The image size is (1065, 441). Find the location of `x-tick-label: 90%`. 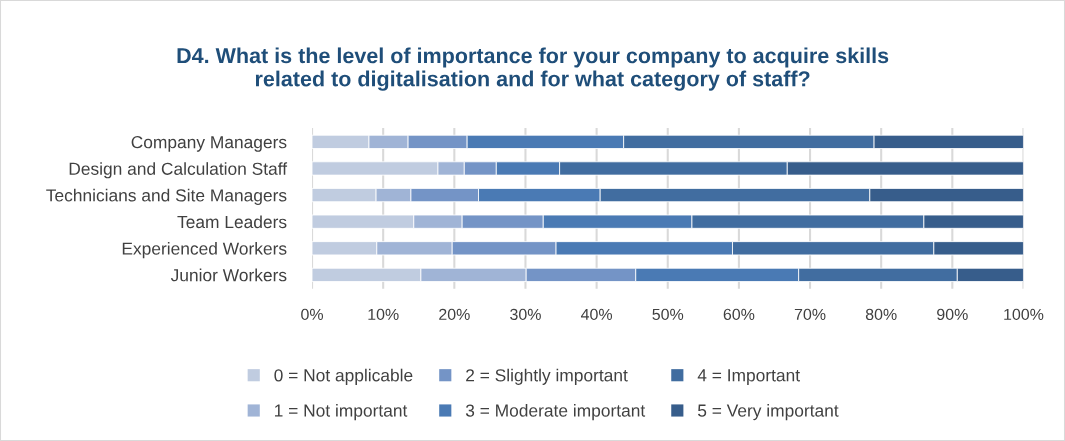

x-tick-label: 90% is located at coordinates (952, 314).